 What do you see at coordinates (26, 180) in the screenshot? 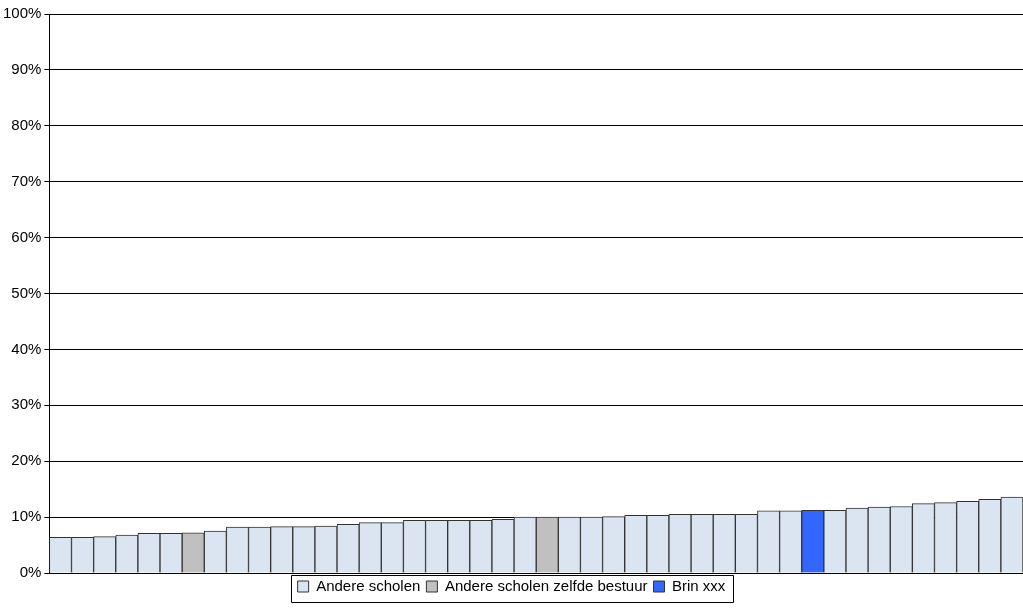
I see `y-tick-label: 70%` at bounding box center [26, 180].